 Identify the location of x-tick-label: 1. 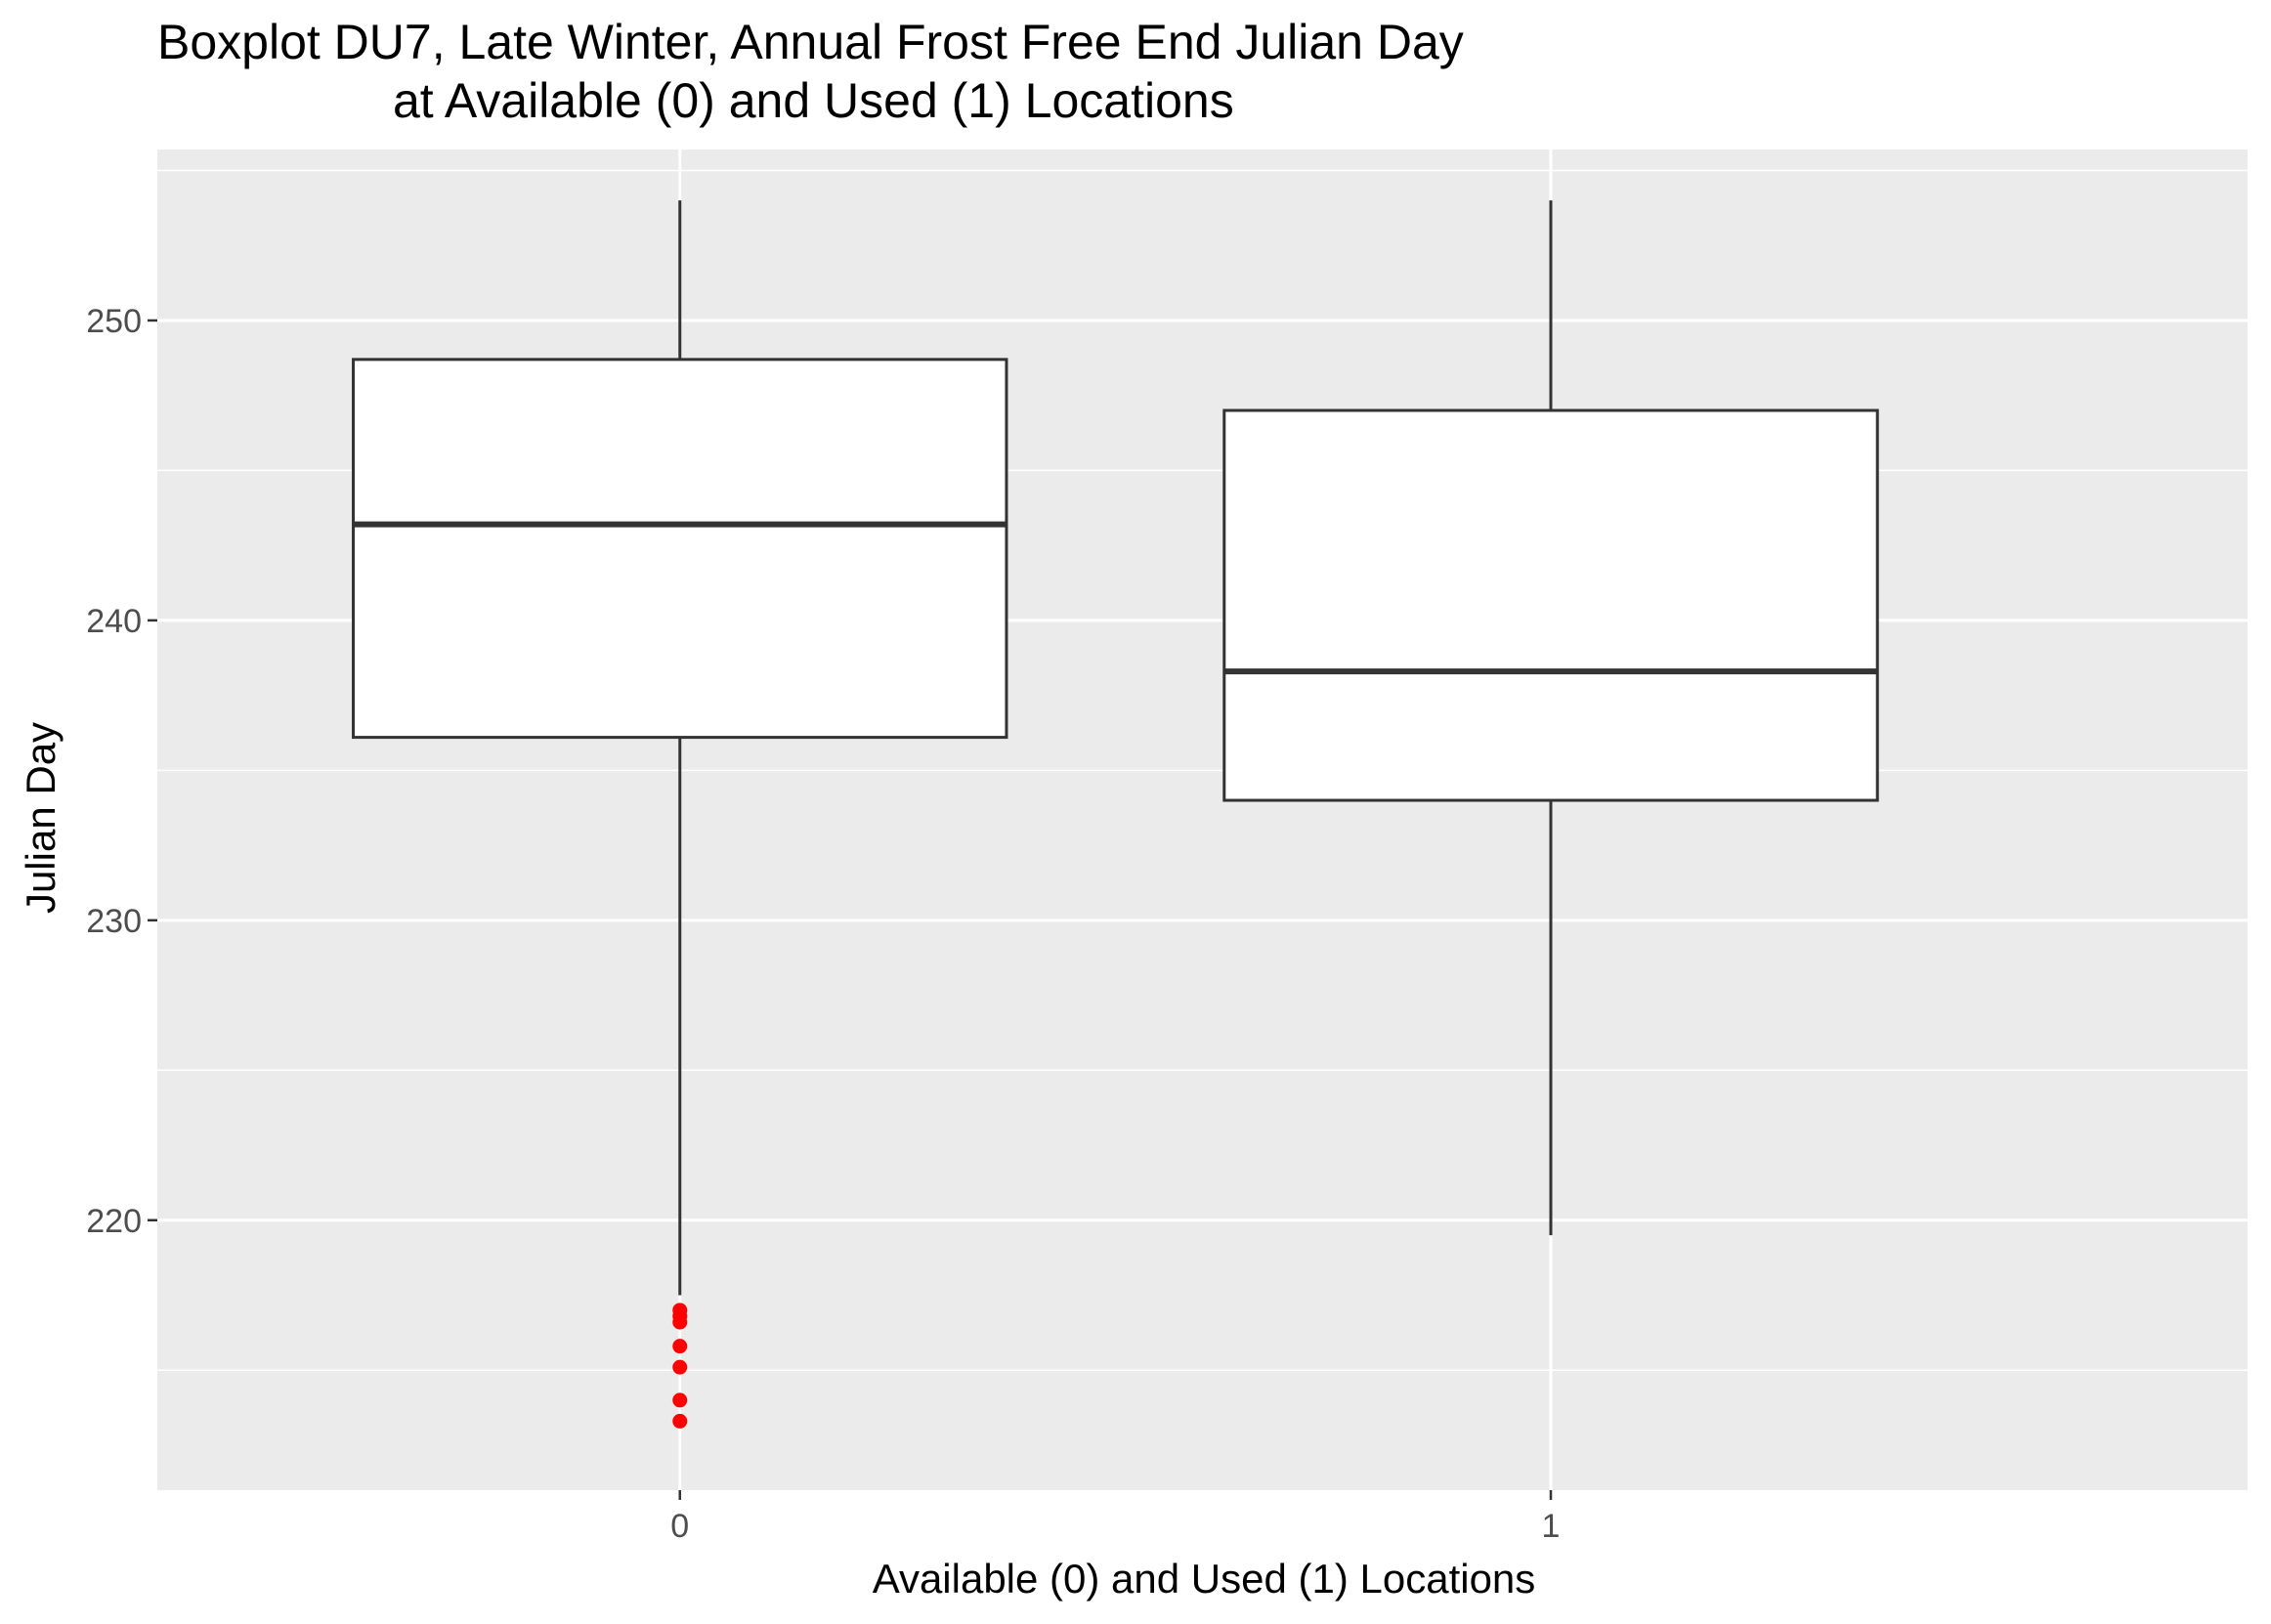
(1551, 1527).